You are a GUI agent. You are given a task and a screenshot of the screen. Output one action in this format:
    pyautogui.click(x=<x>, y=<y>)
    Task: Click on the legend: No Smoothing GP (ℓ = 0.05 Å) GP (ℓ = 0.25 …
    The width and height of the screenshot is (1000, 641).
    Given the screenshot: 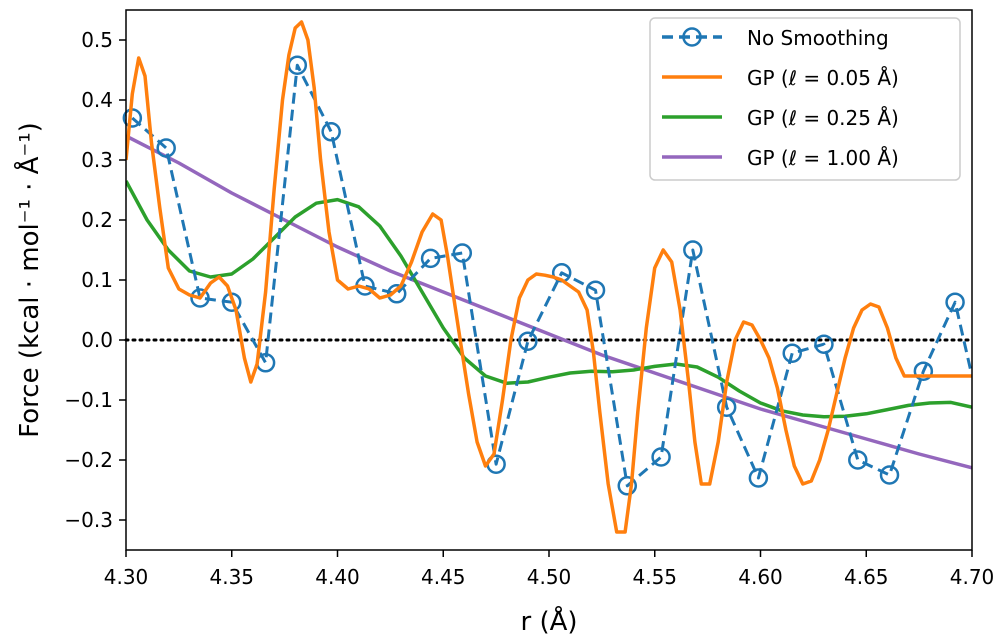 What is the action you would take?
    pyautogui.click(x=805, y=99)
    